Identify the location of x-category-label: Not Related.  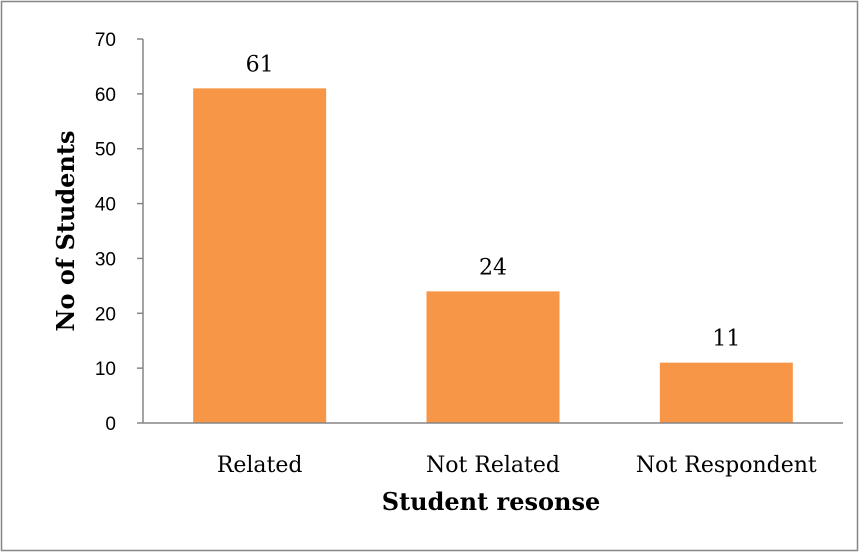
(493, 465).